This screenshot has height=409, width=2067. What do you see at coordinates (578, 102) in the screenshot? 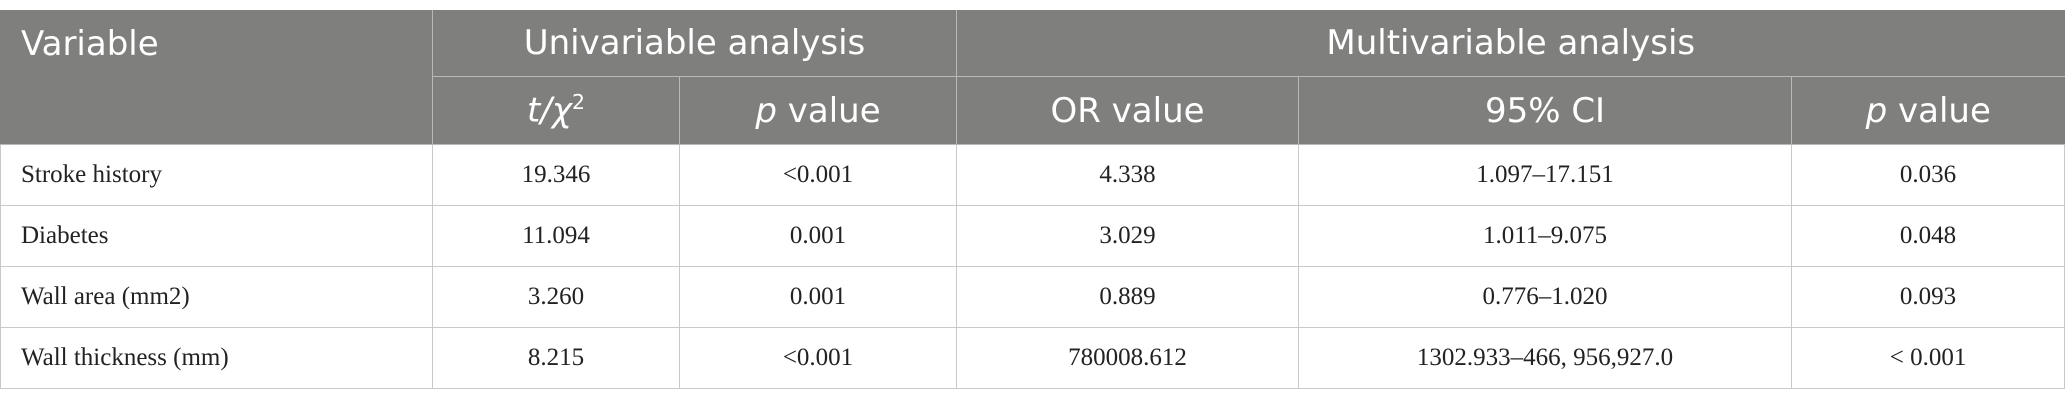
I see `header-text: 2` at bounding box center [578, 102].